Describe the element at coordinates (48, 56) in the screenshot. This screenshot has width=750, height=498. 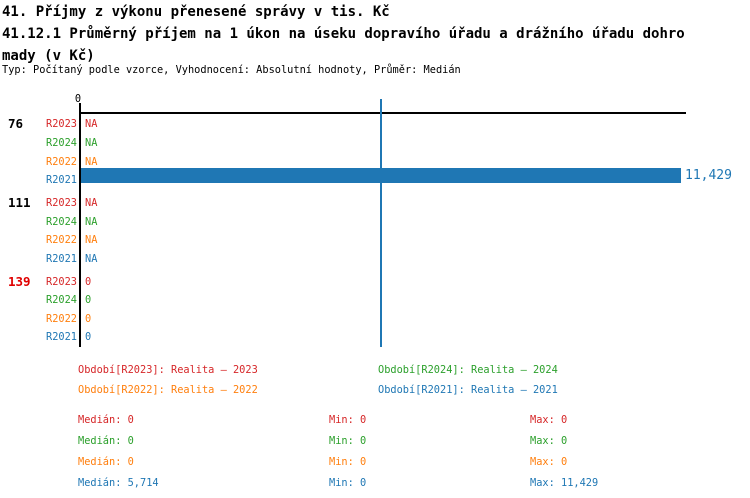
I see `chart-subtitle-2: mady (v Kč)` at that location.